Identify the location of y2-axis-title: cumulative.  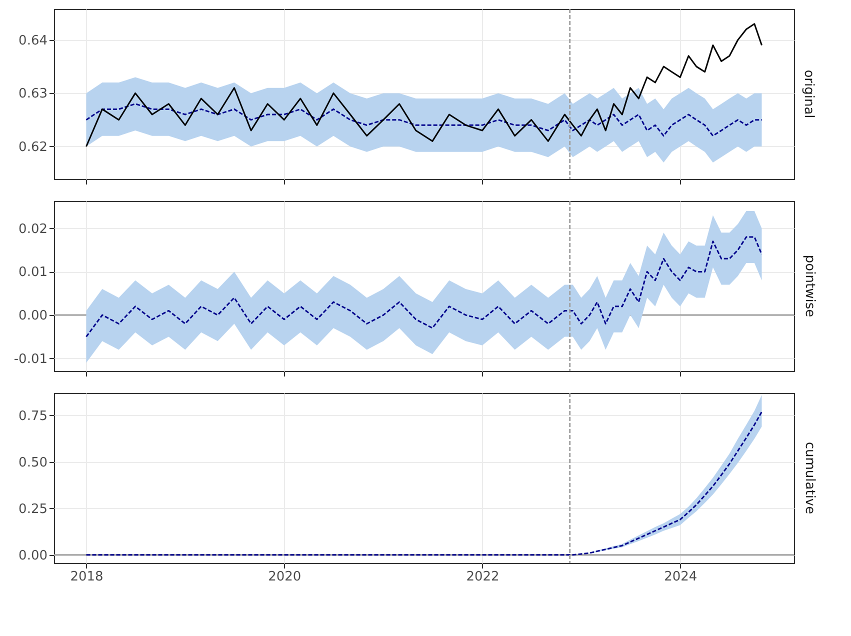
(809, 478).